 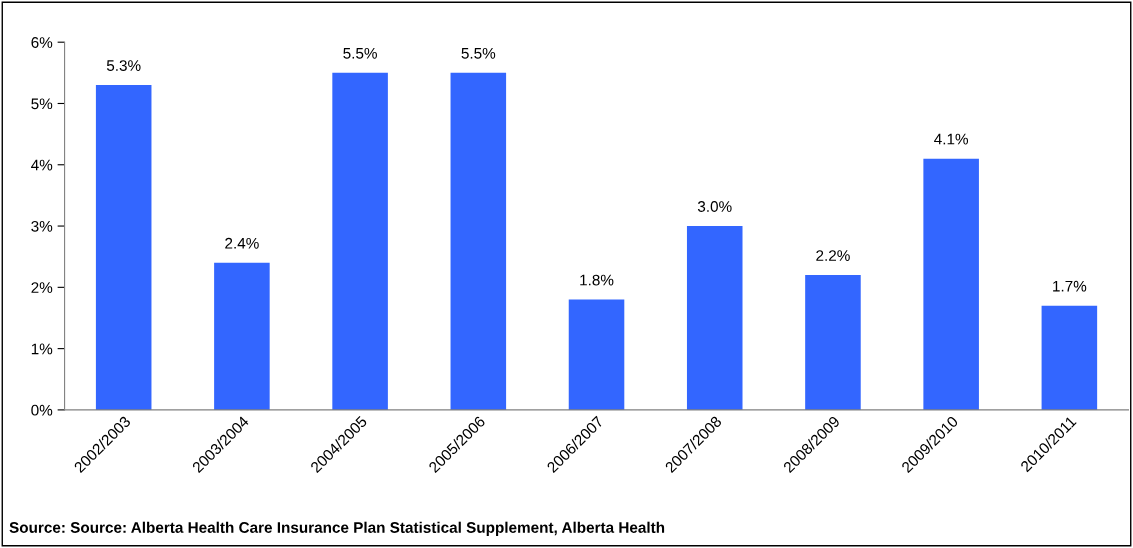 I want to click on data-label: 3.0%, so click(x=714, y=206).